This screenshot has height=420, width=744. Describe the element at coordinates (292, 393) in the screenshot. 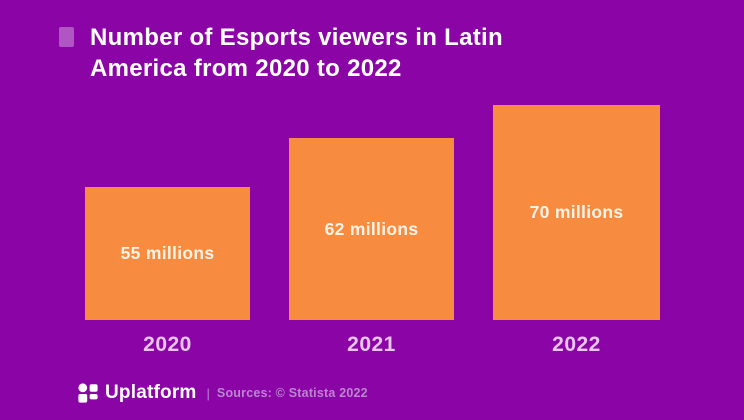

I see `sources-attribution: Sources: © Statista 2022` at that location.